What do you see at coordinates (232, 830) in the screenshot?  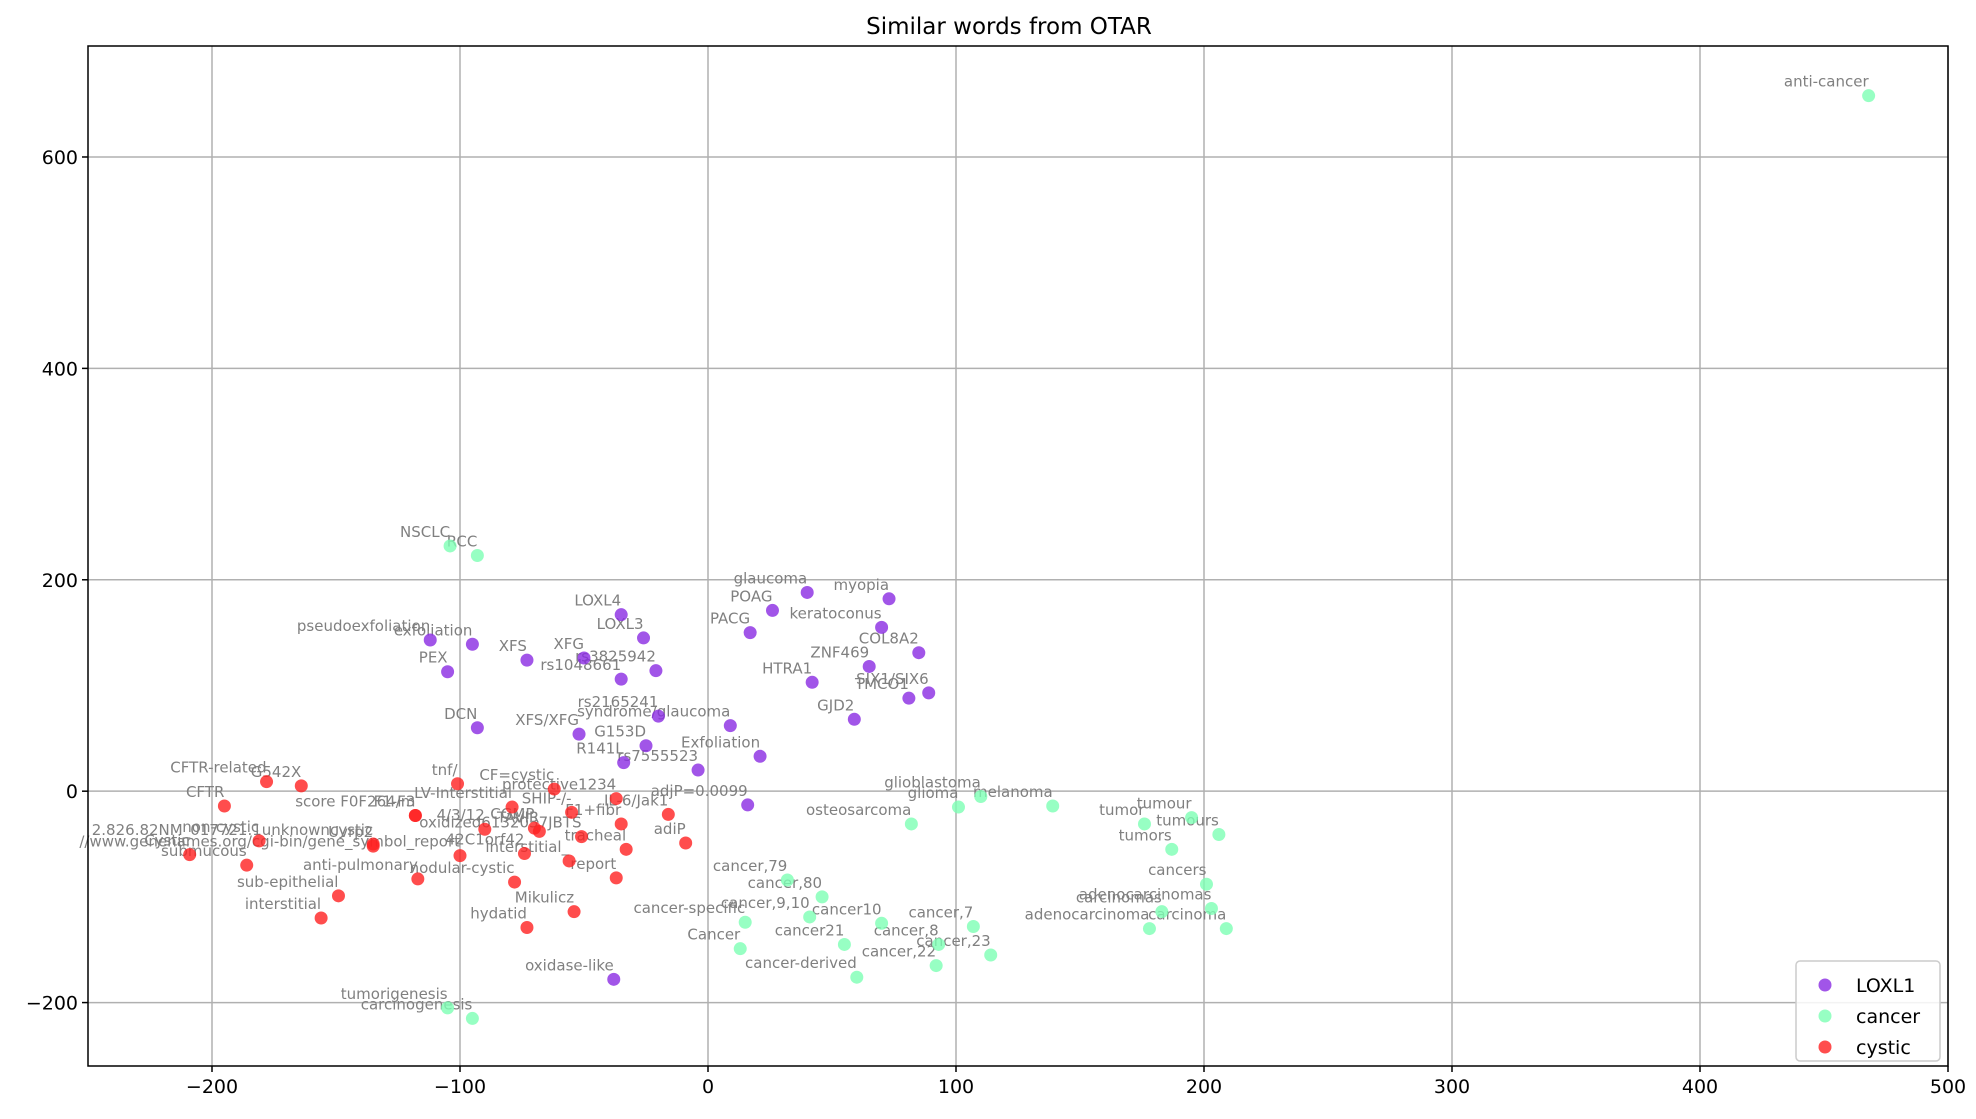 I see `point-label: 2.826.82NM_017721.1unknowncystic` at bounding box center [232, 830].